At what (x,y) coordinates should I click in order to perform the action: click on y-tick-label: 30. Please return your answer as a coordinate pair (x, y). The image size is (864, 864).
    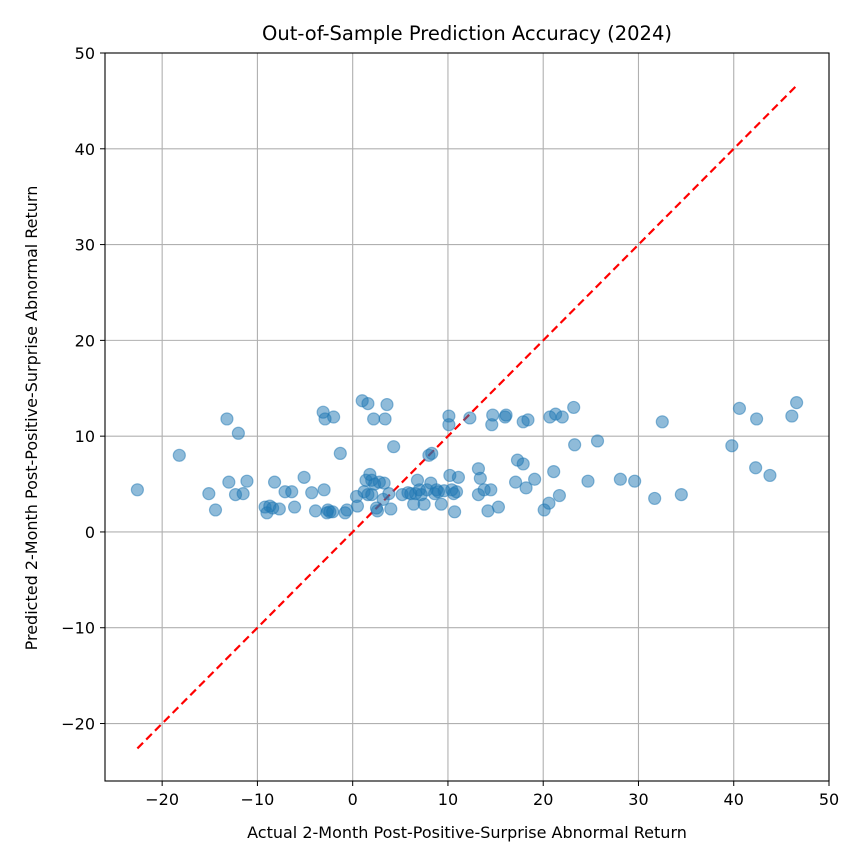
    Looking at the image, I should click on (85, 245).